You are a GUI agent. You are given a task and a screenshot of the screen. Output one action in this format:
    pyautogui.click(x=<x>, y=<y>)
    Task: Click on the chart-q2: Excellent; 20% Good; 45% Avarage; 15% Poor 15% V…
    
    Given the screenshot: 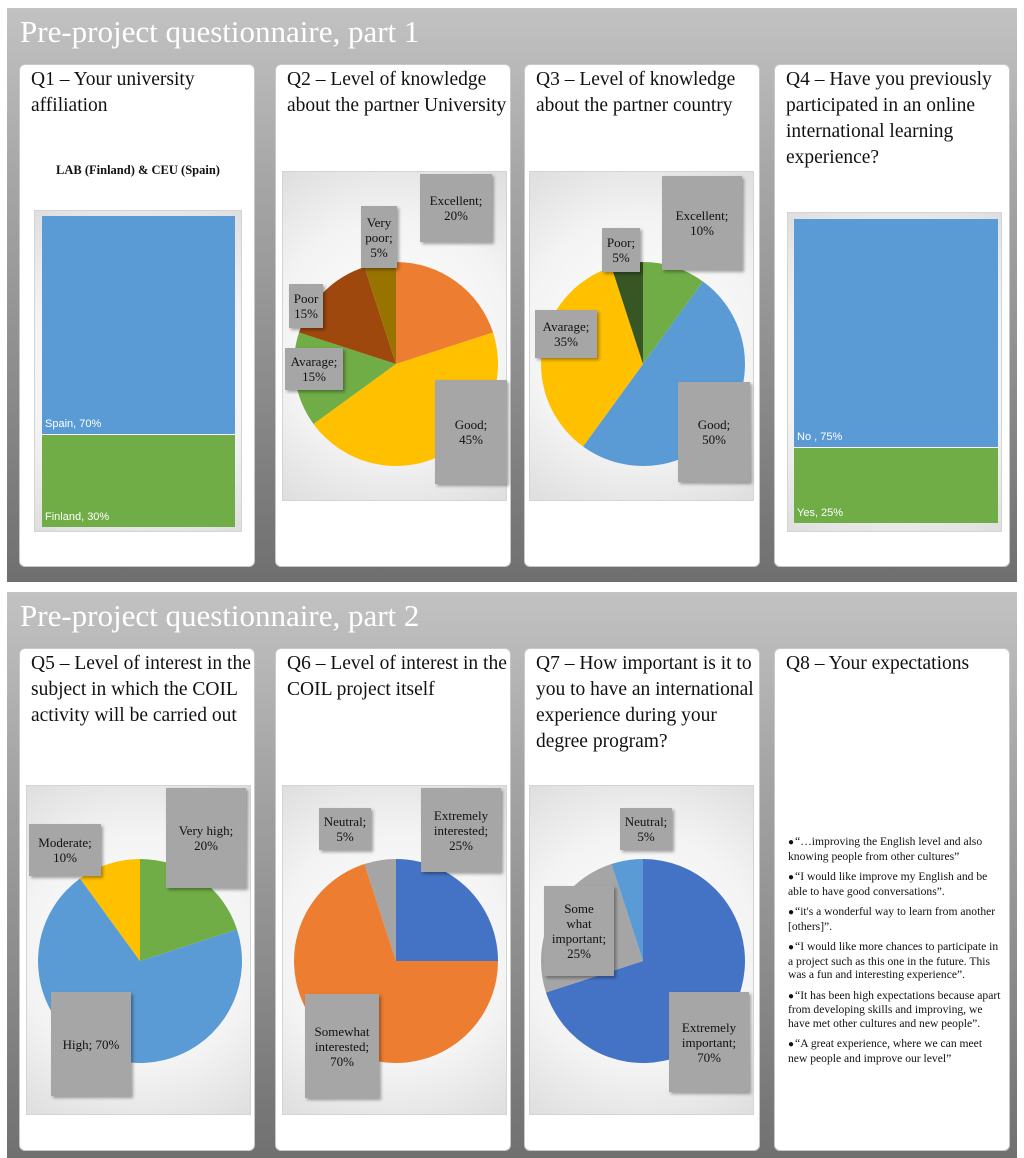 What is the action you would take?
    pyautogui.click(x=394, y=336)
    